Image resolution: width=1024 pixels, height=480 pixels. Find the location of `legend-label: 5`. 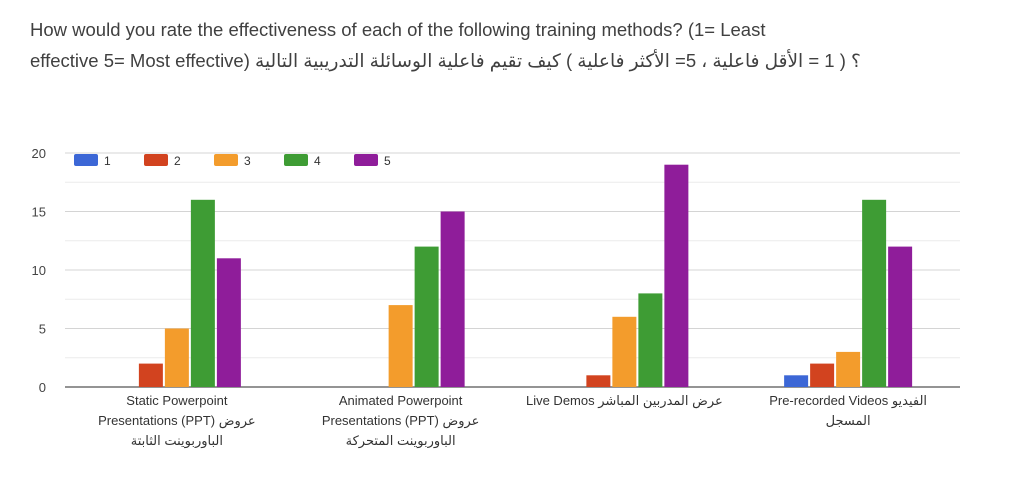

legend-label: 5 is located at coordinates (387, 161).